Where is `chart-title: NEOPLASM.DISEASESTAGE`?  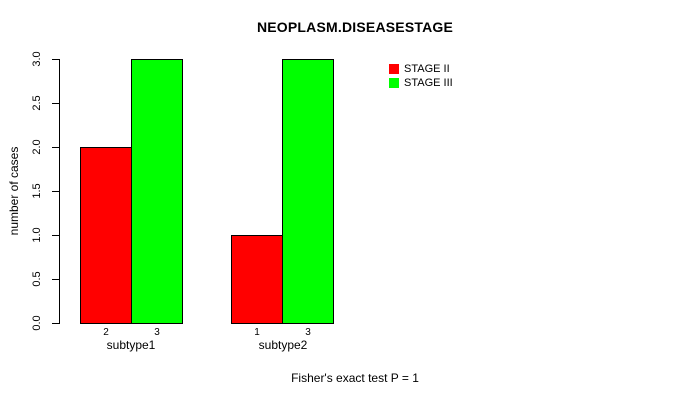
chart-title: NEOPLASM.DISEASESTAGE is located at coordinates (355, 27).